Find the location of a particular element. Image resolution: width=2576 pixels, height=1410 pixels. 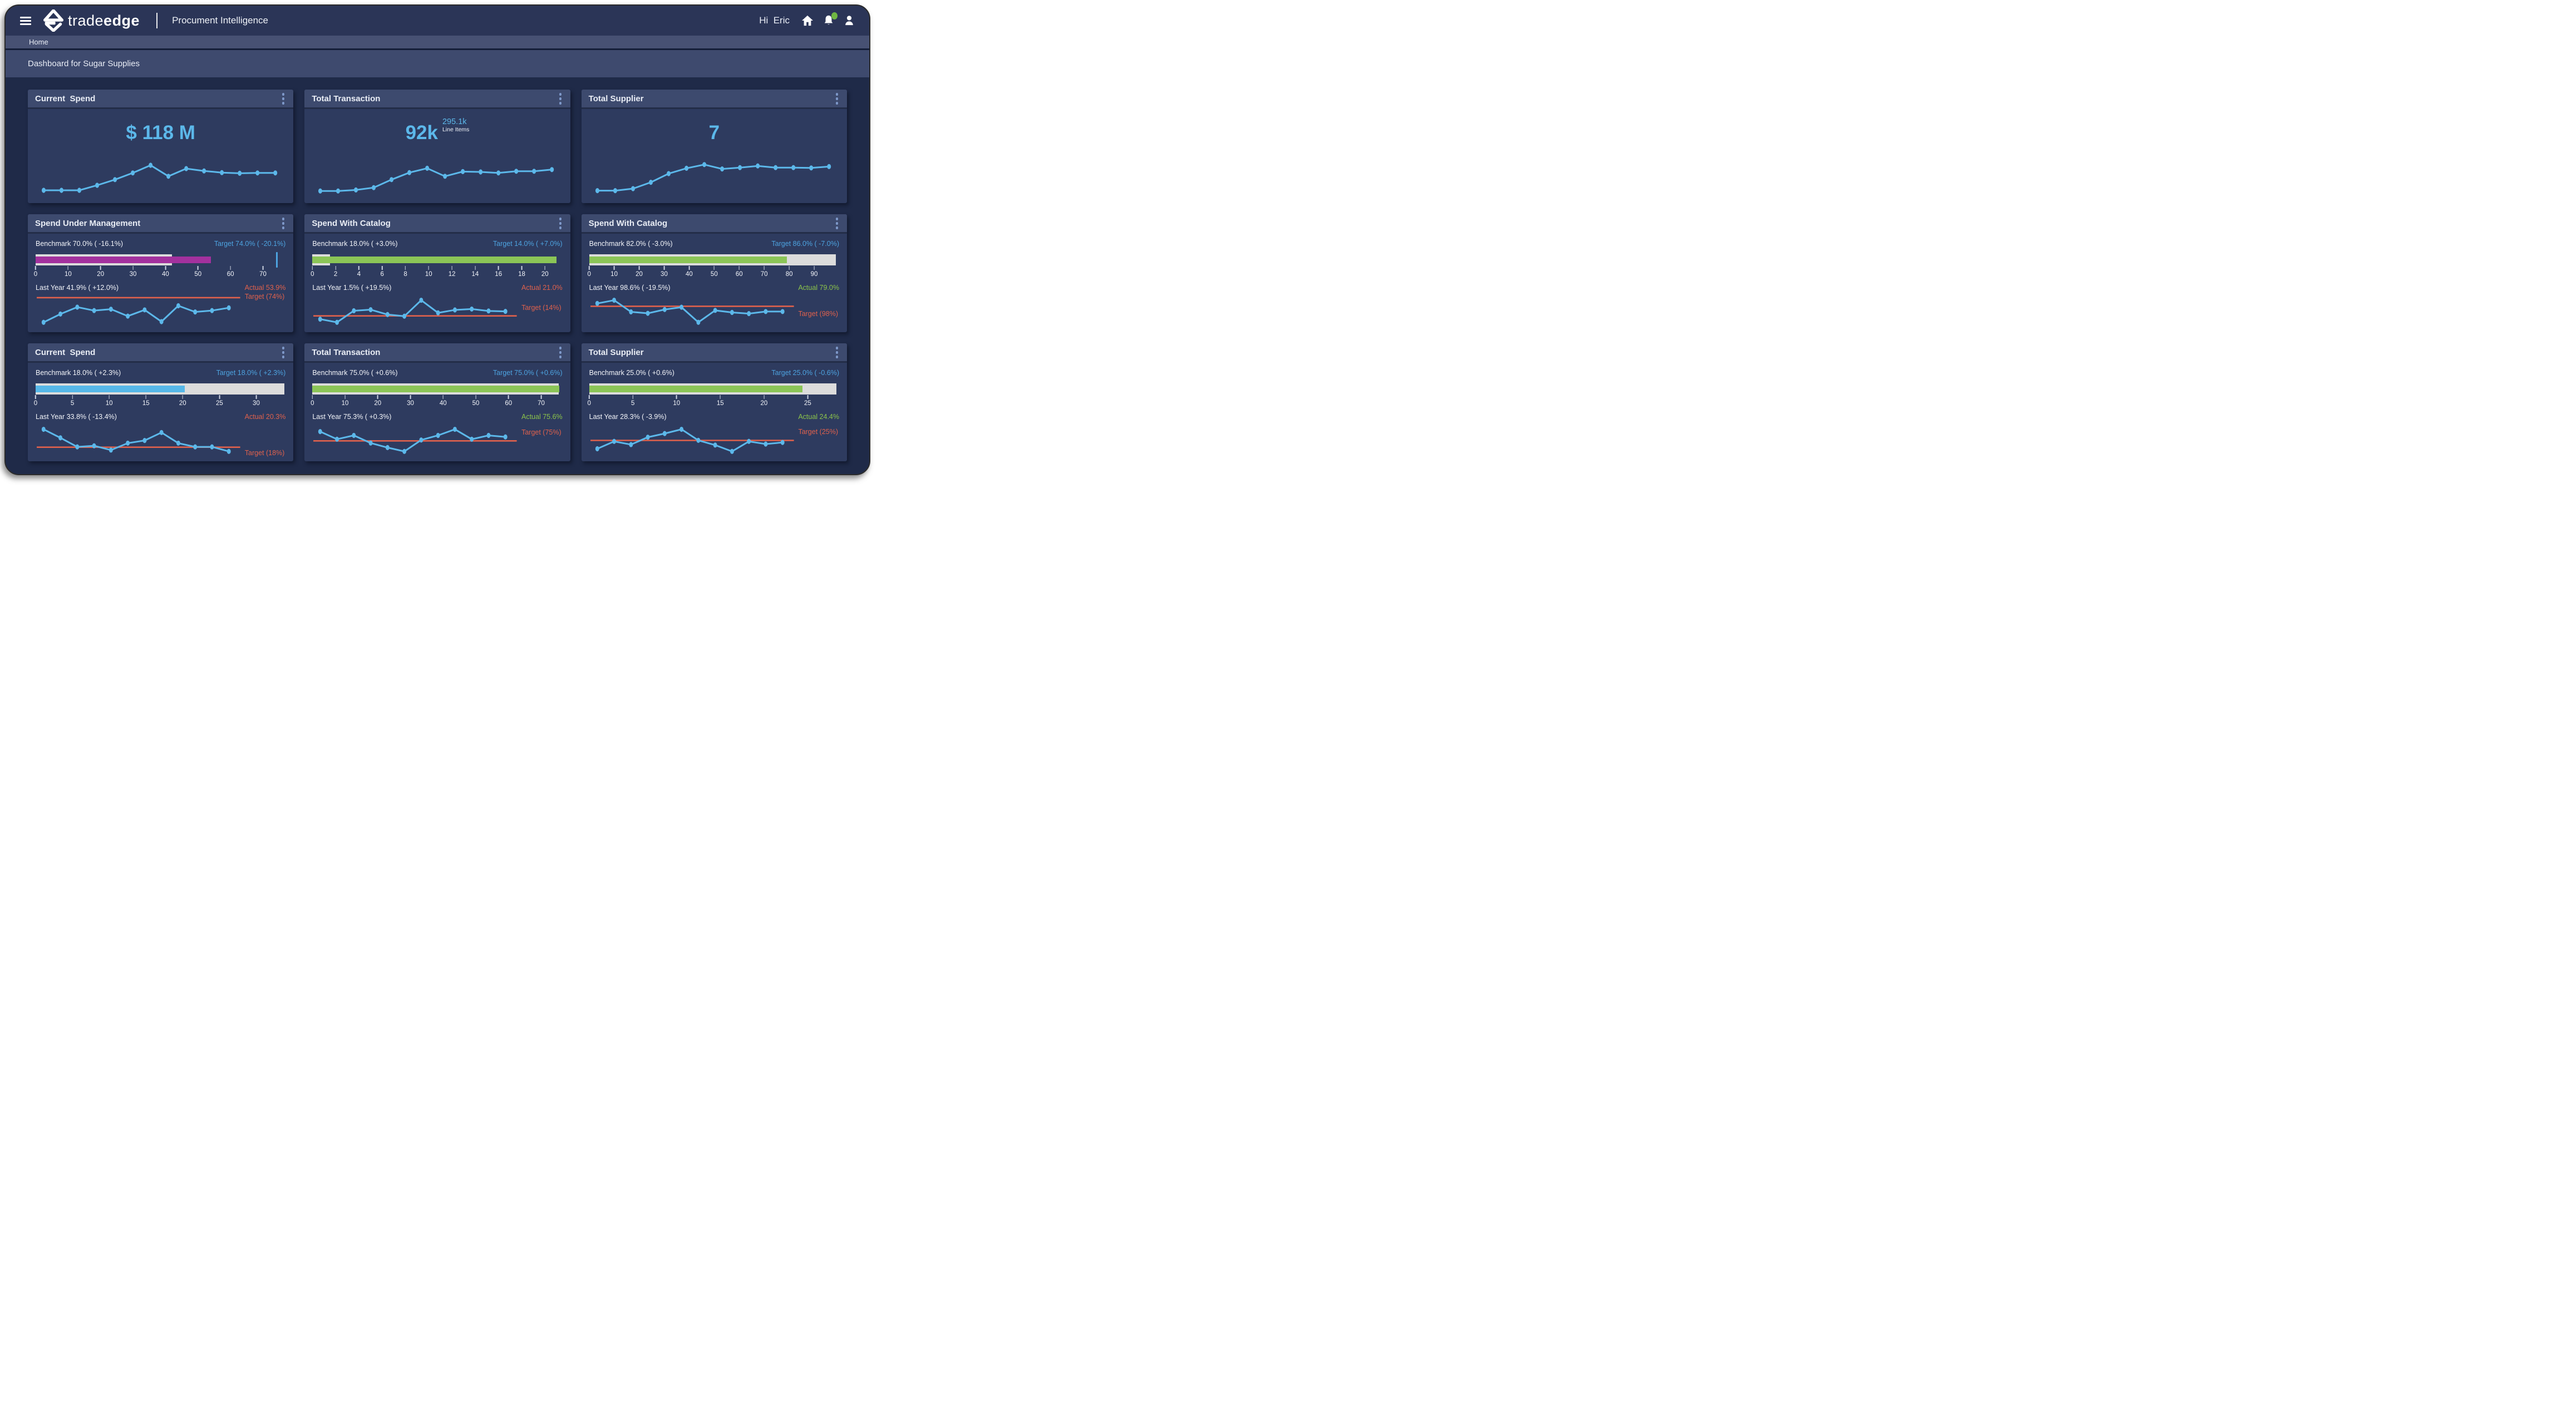

kpi-subvalue-label: Line Items is located at coordinates (456, 129).